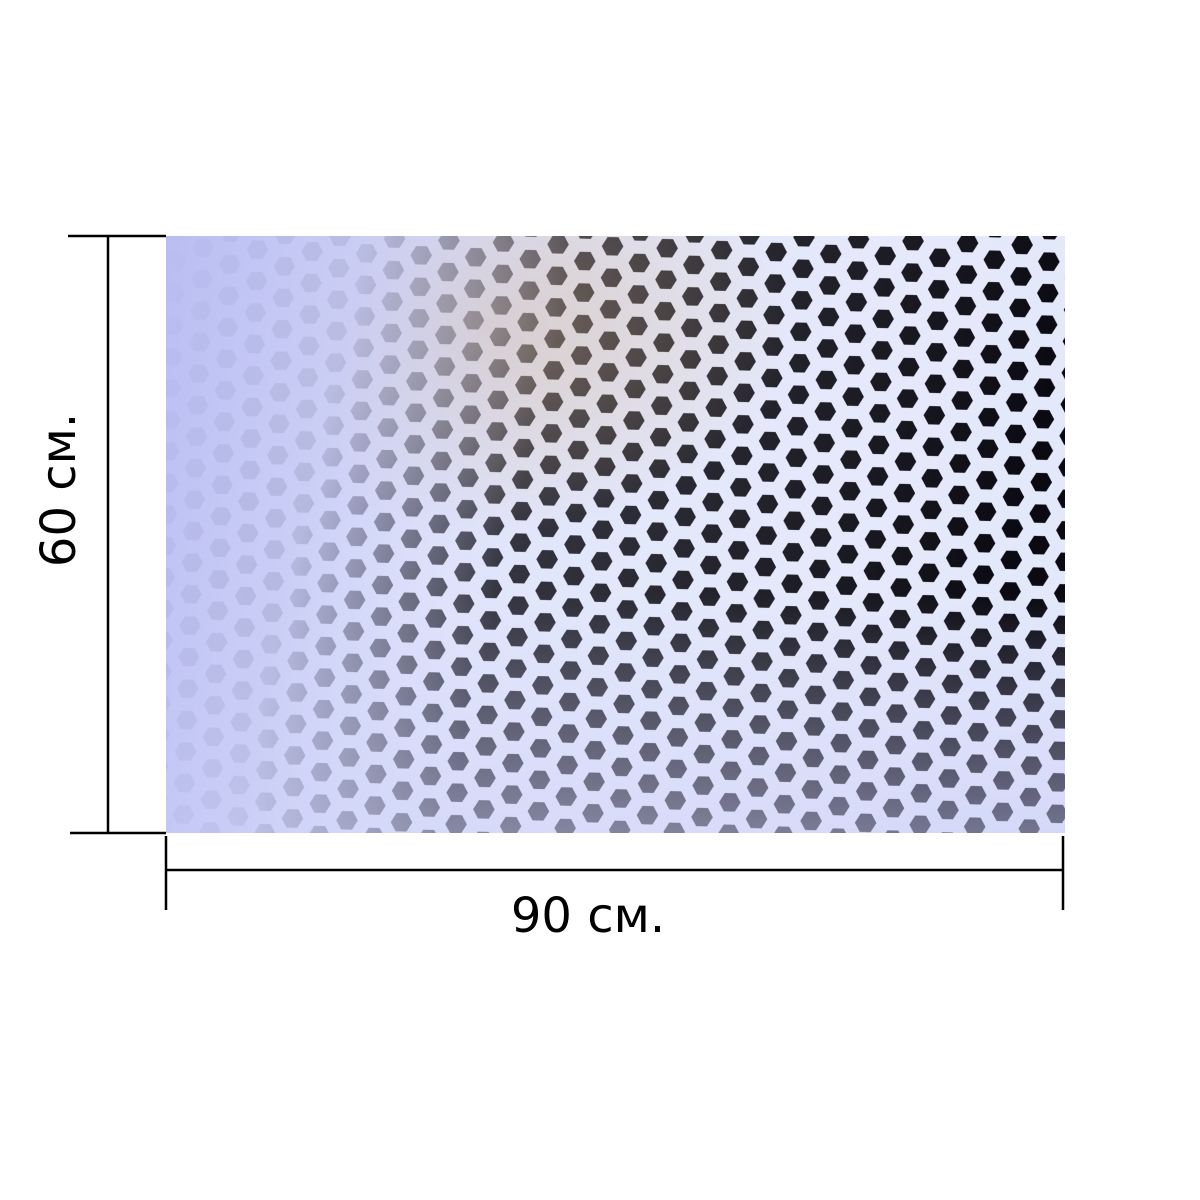  I want to click on width-label: 90 см., so click(588, 916).